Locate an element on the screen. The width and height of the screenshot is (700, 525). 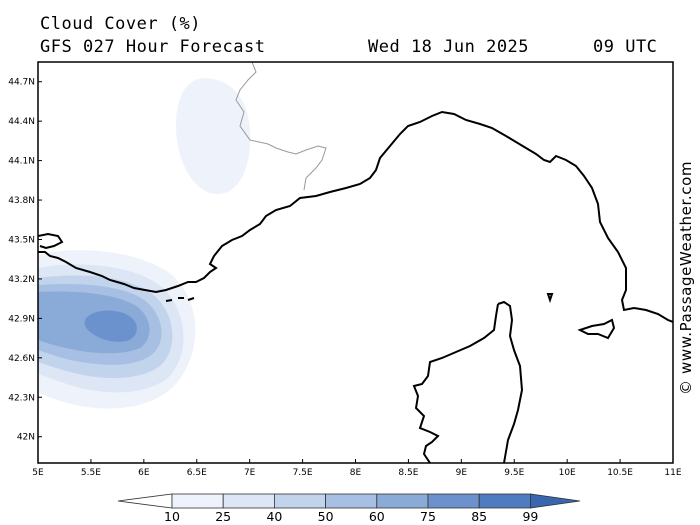
colorbar-label: 75 is located at coordinates (428, 516).